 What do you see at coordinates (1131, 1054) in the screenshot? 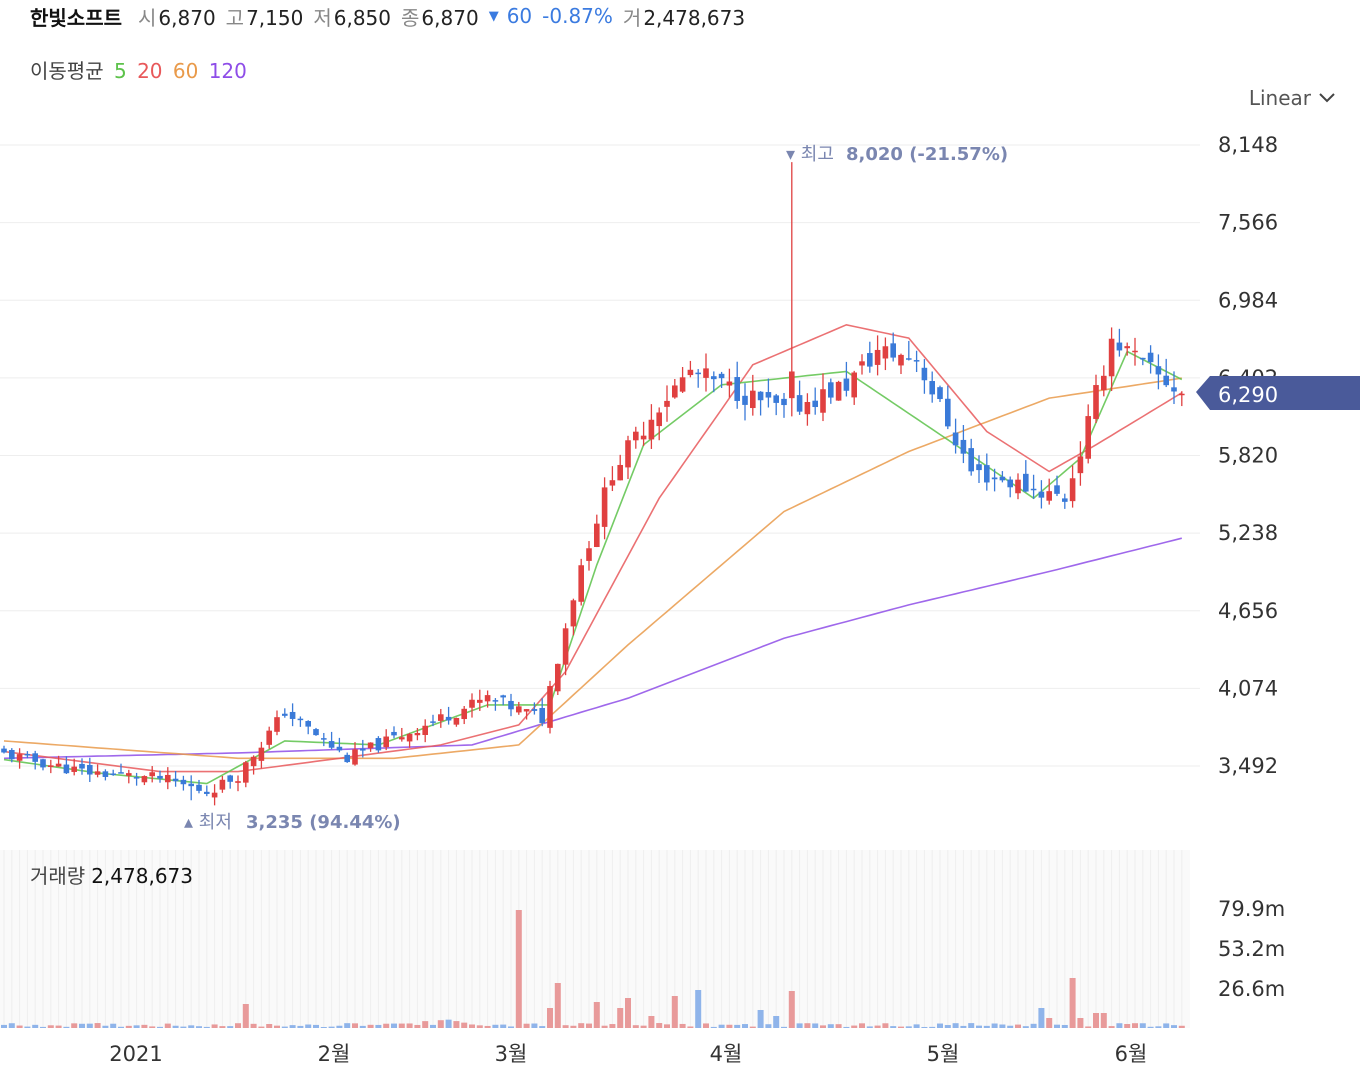
I see `x-tick-label: 6월` at bounding box center [1131, 1054].